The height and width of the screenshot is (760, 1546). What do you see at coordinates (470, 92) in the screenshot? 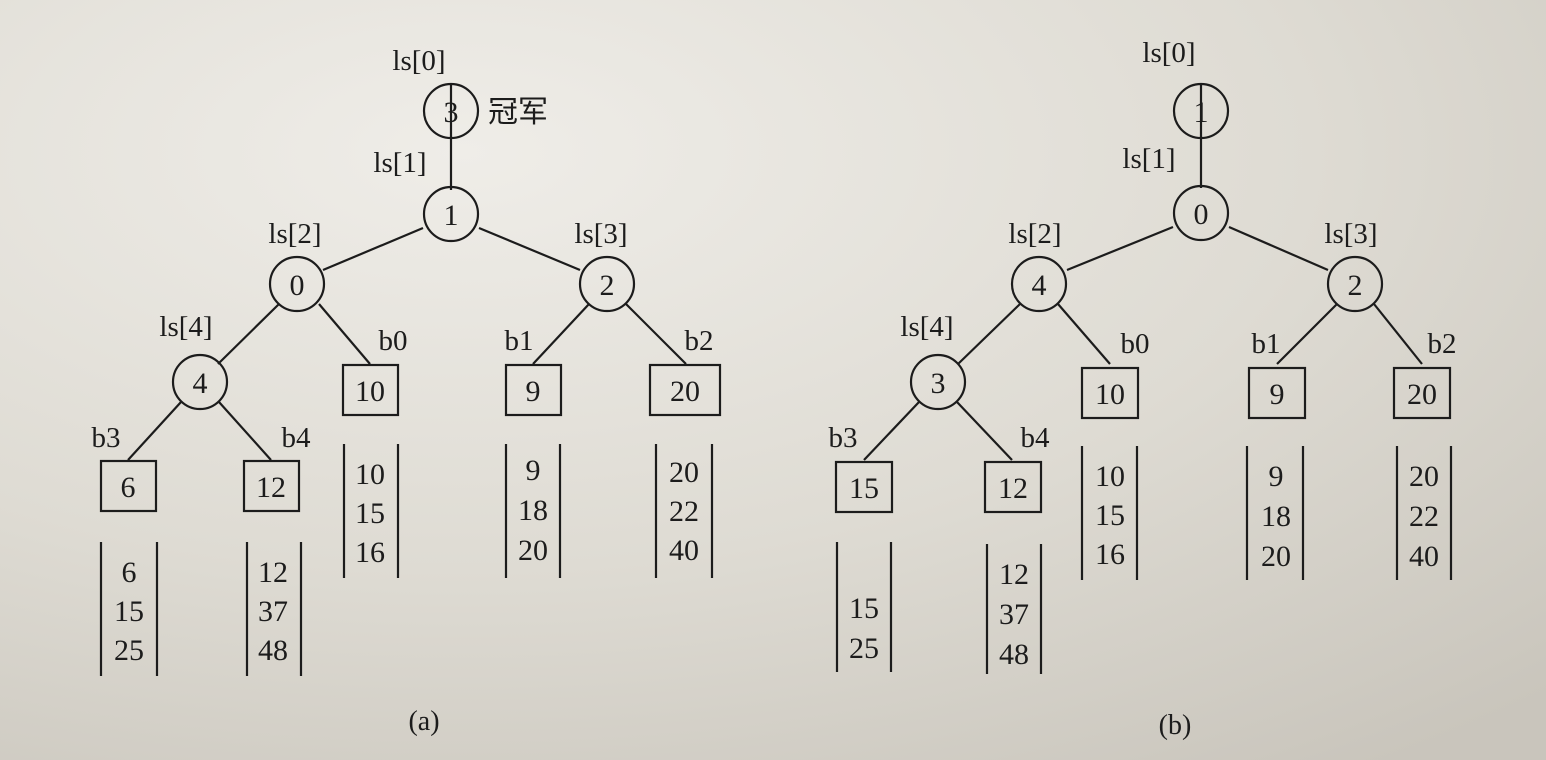
I see `node-a-ls0: 3 ls[0] 冠军` at bounding box center [470, 92].